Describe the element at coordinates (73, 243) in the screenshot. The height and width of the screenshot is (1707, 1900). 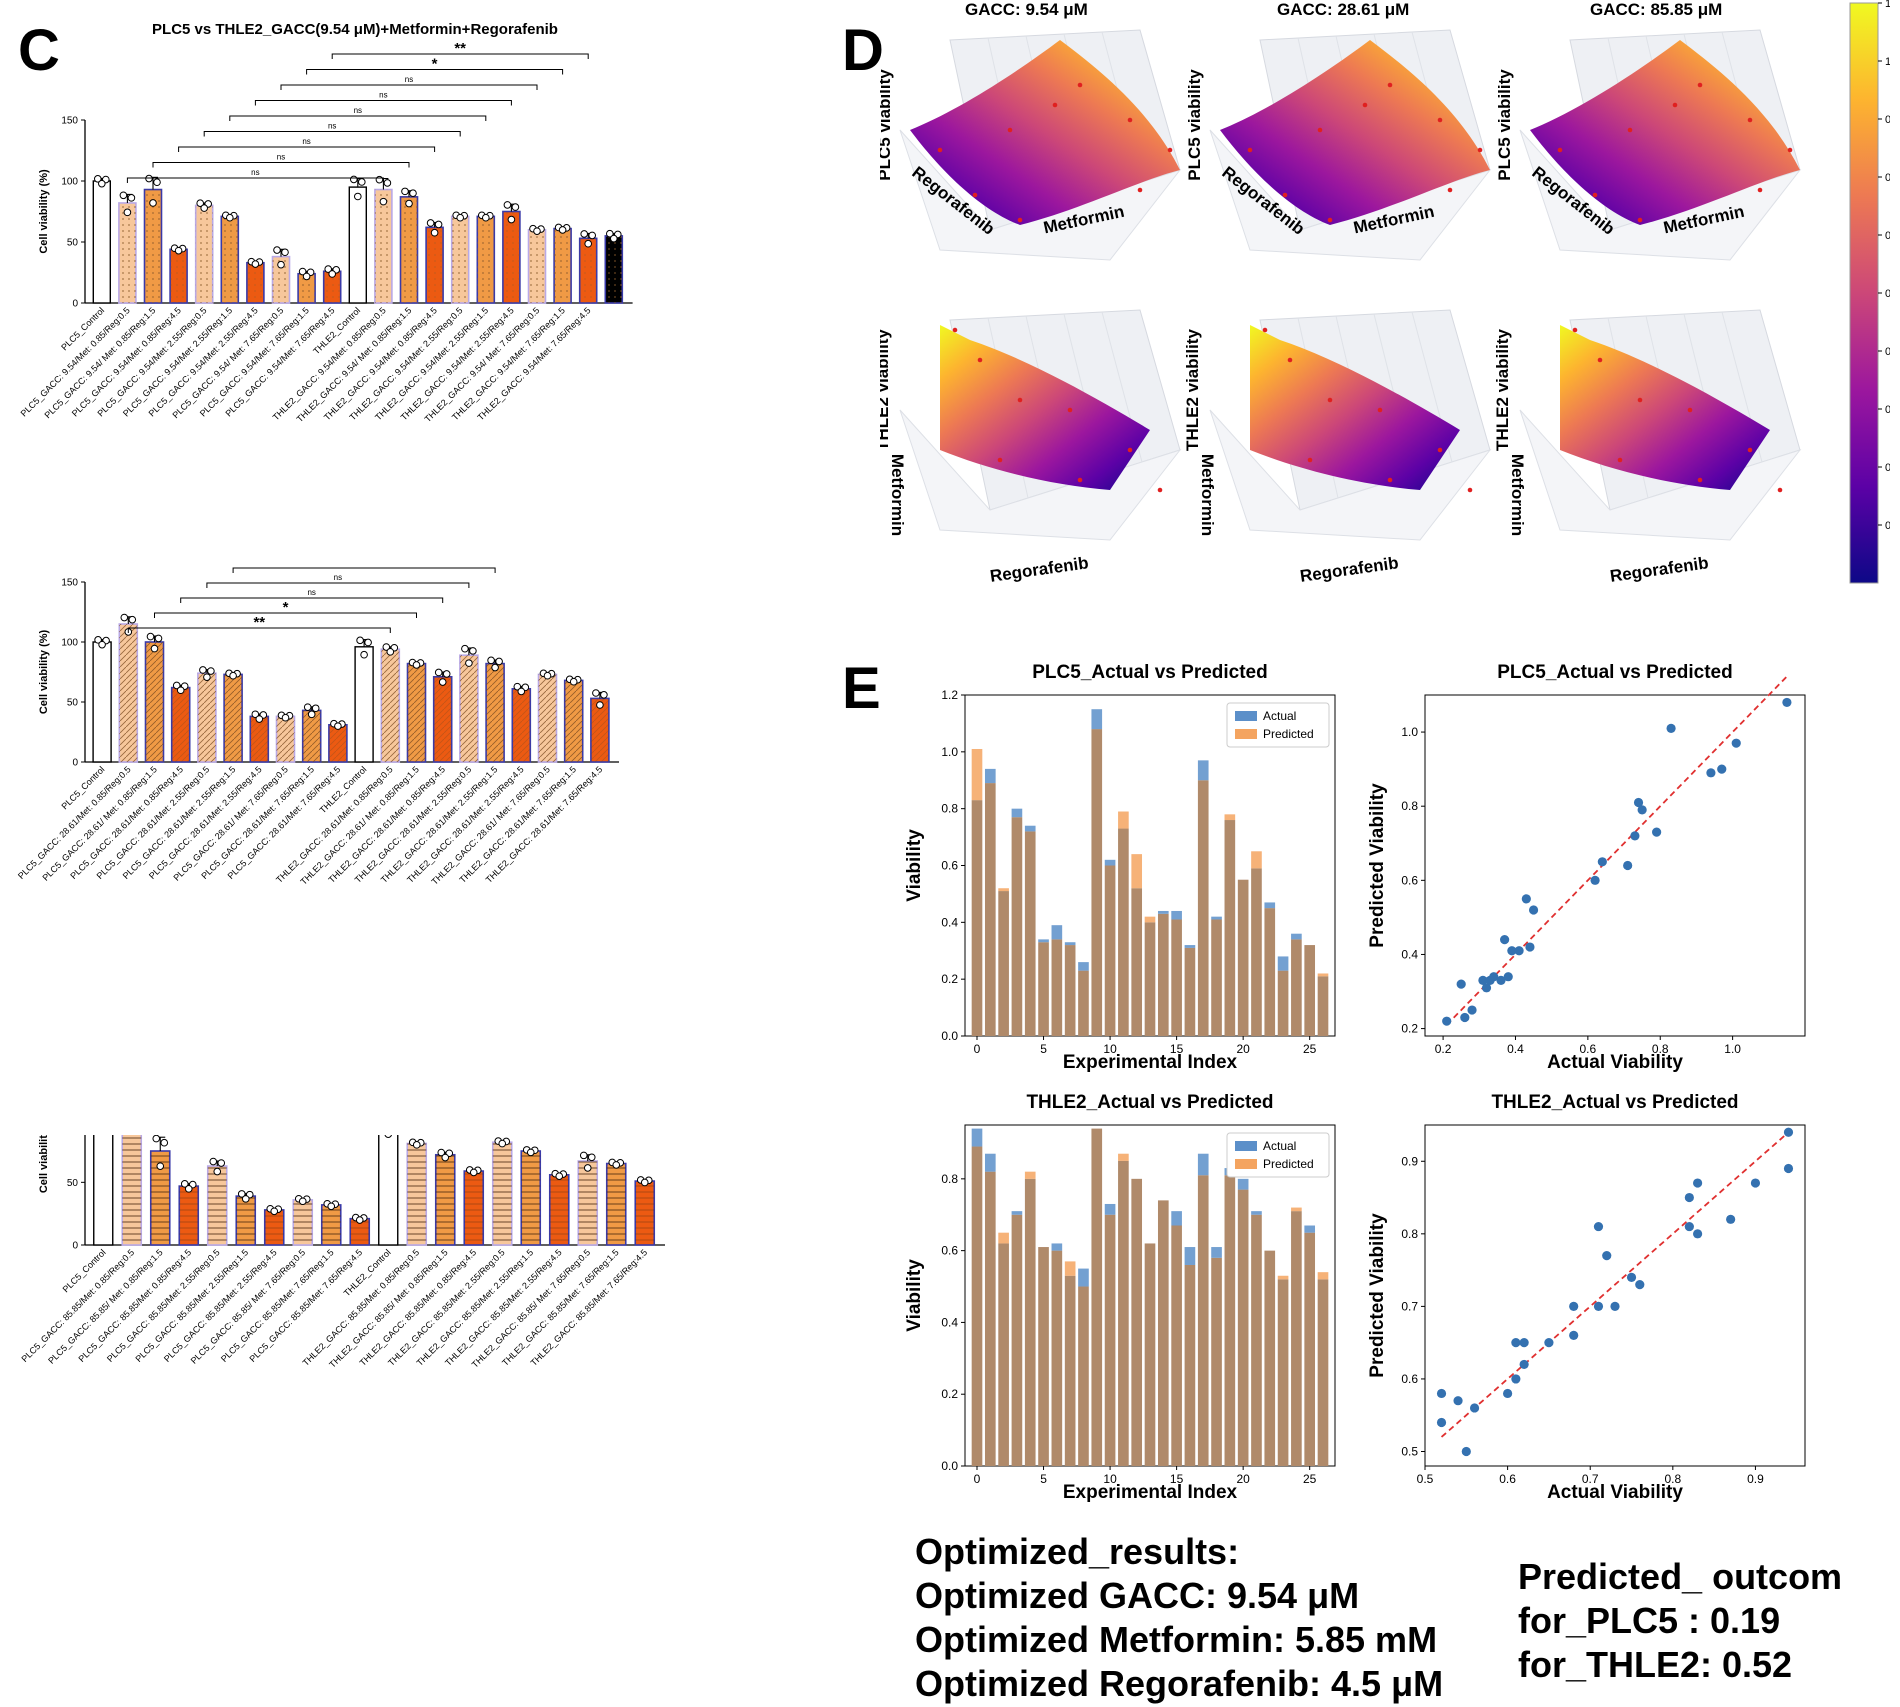
I see `y-tick-label: 50` at that location.